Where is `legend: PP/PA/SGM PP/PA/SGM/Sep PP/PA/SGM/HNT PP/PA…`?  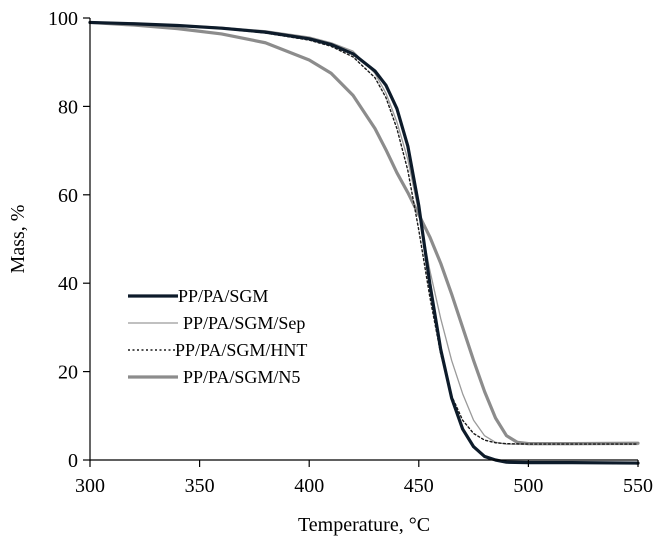 legend: PP/PA/SGM PP/PA/SGM/Sep PP/PA/SGM/HNT PP/PA… is located at coordinates (217, 336).